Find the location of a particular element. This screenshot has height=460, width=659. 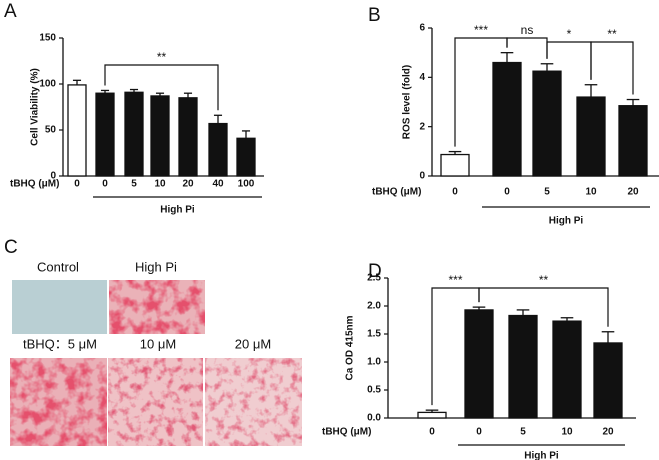

y-tick-label: 50 is located at coordinates (51, 130).